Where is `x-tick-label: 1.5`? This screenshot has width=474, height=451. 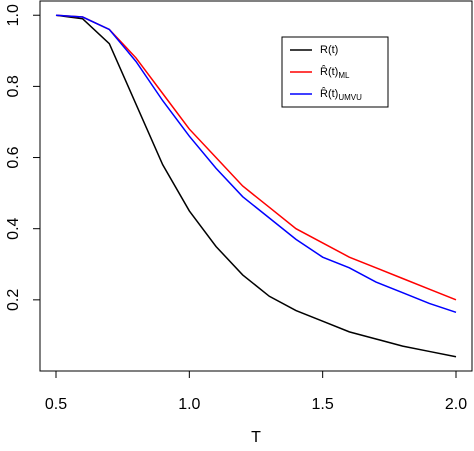
x-tick-label: 1.5 is located at coordinates (323, 404).